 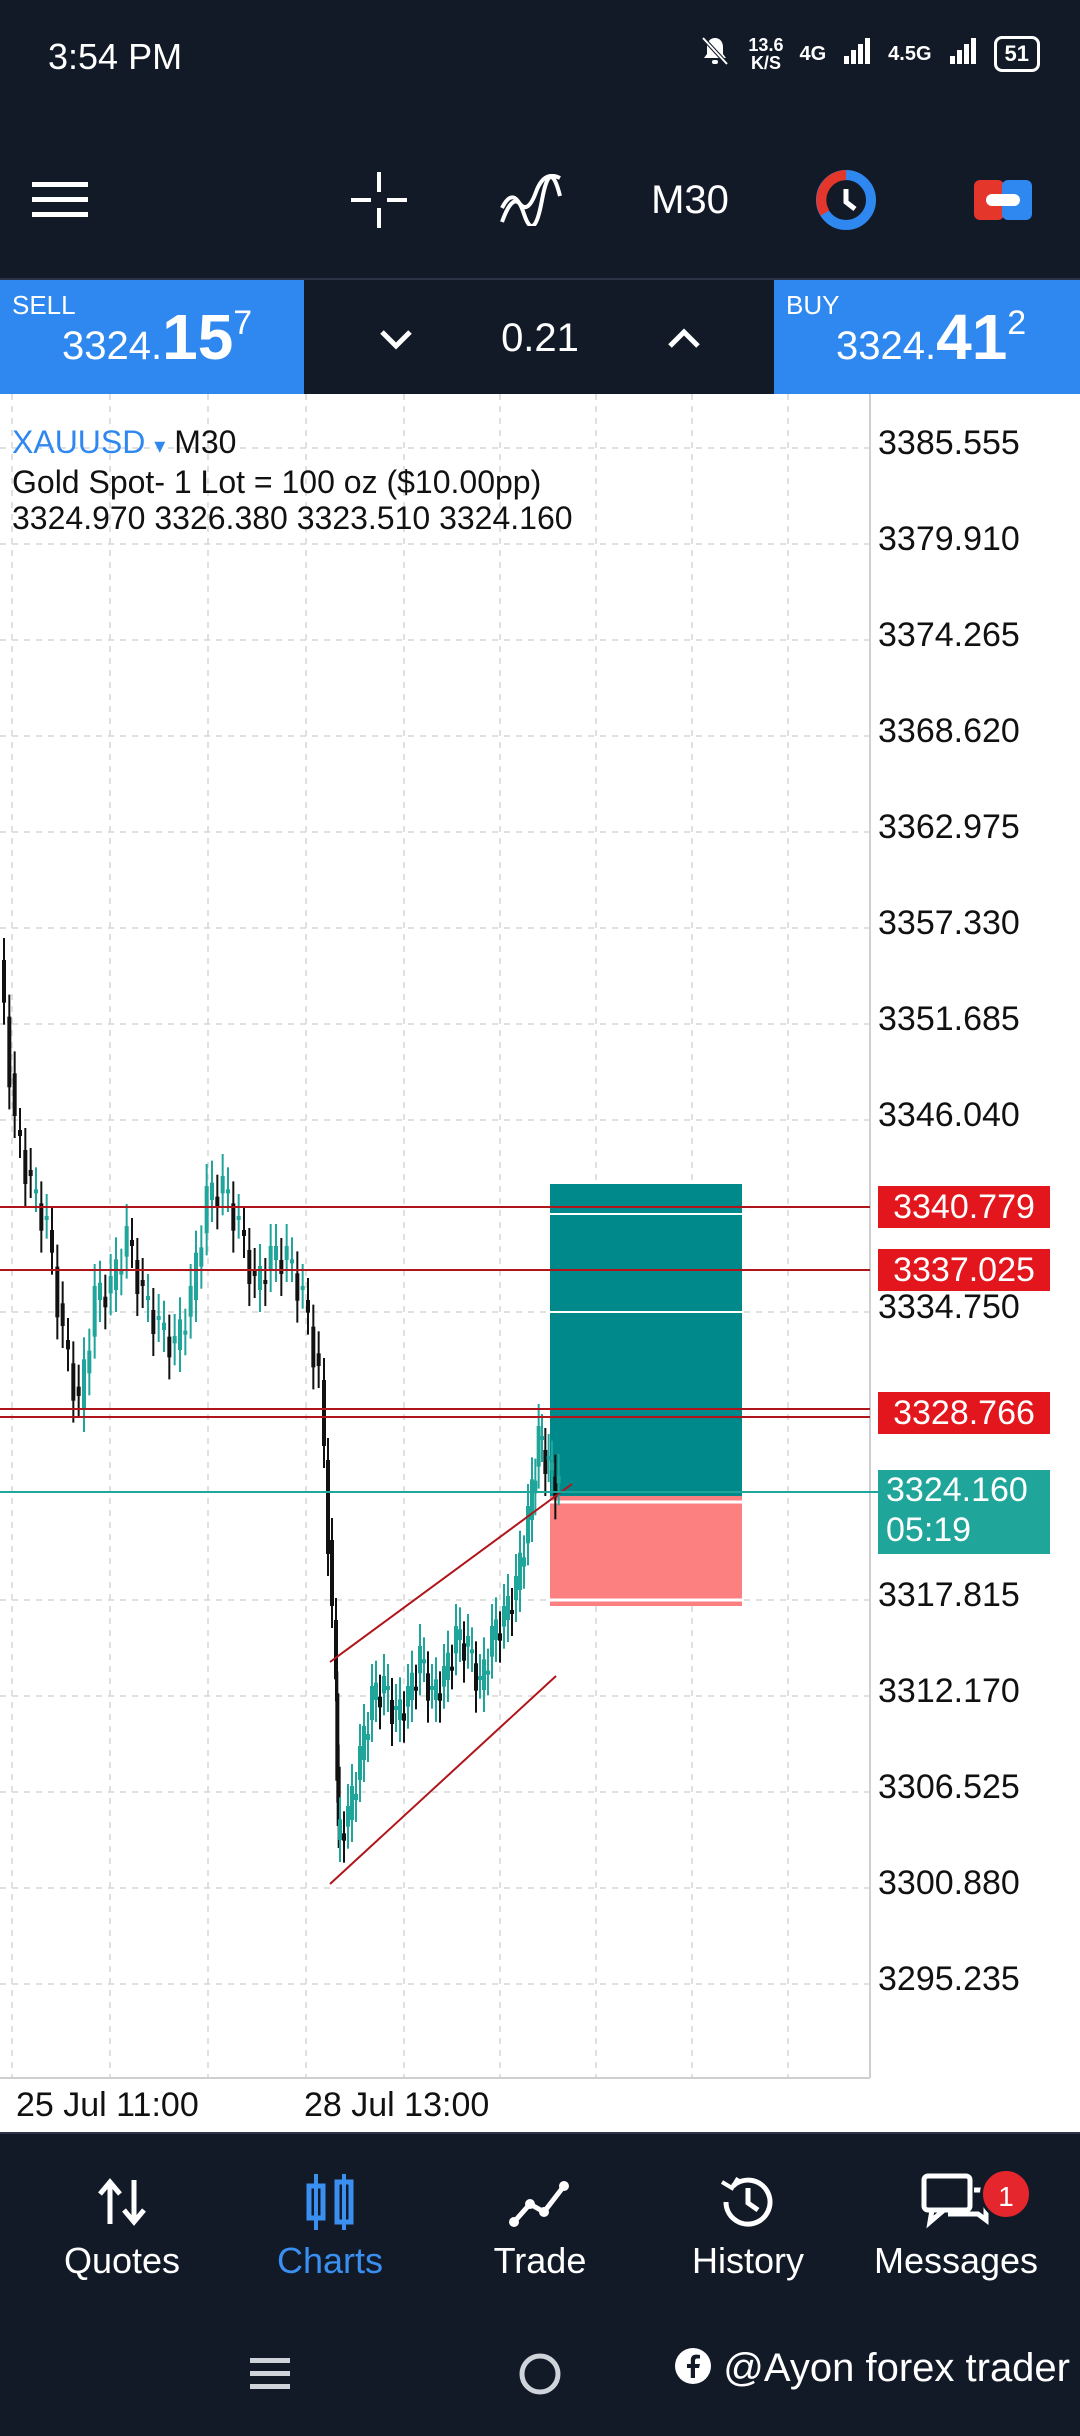 I want to click on price-scale-label: 3368.620, so click(x=949, y=731).